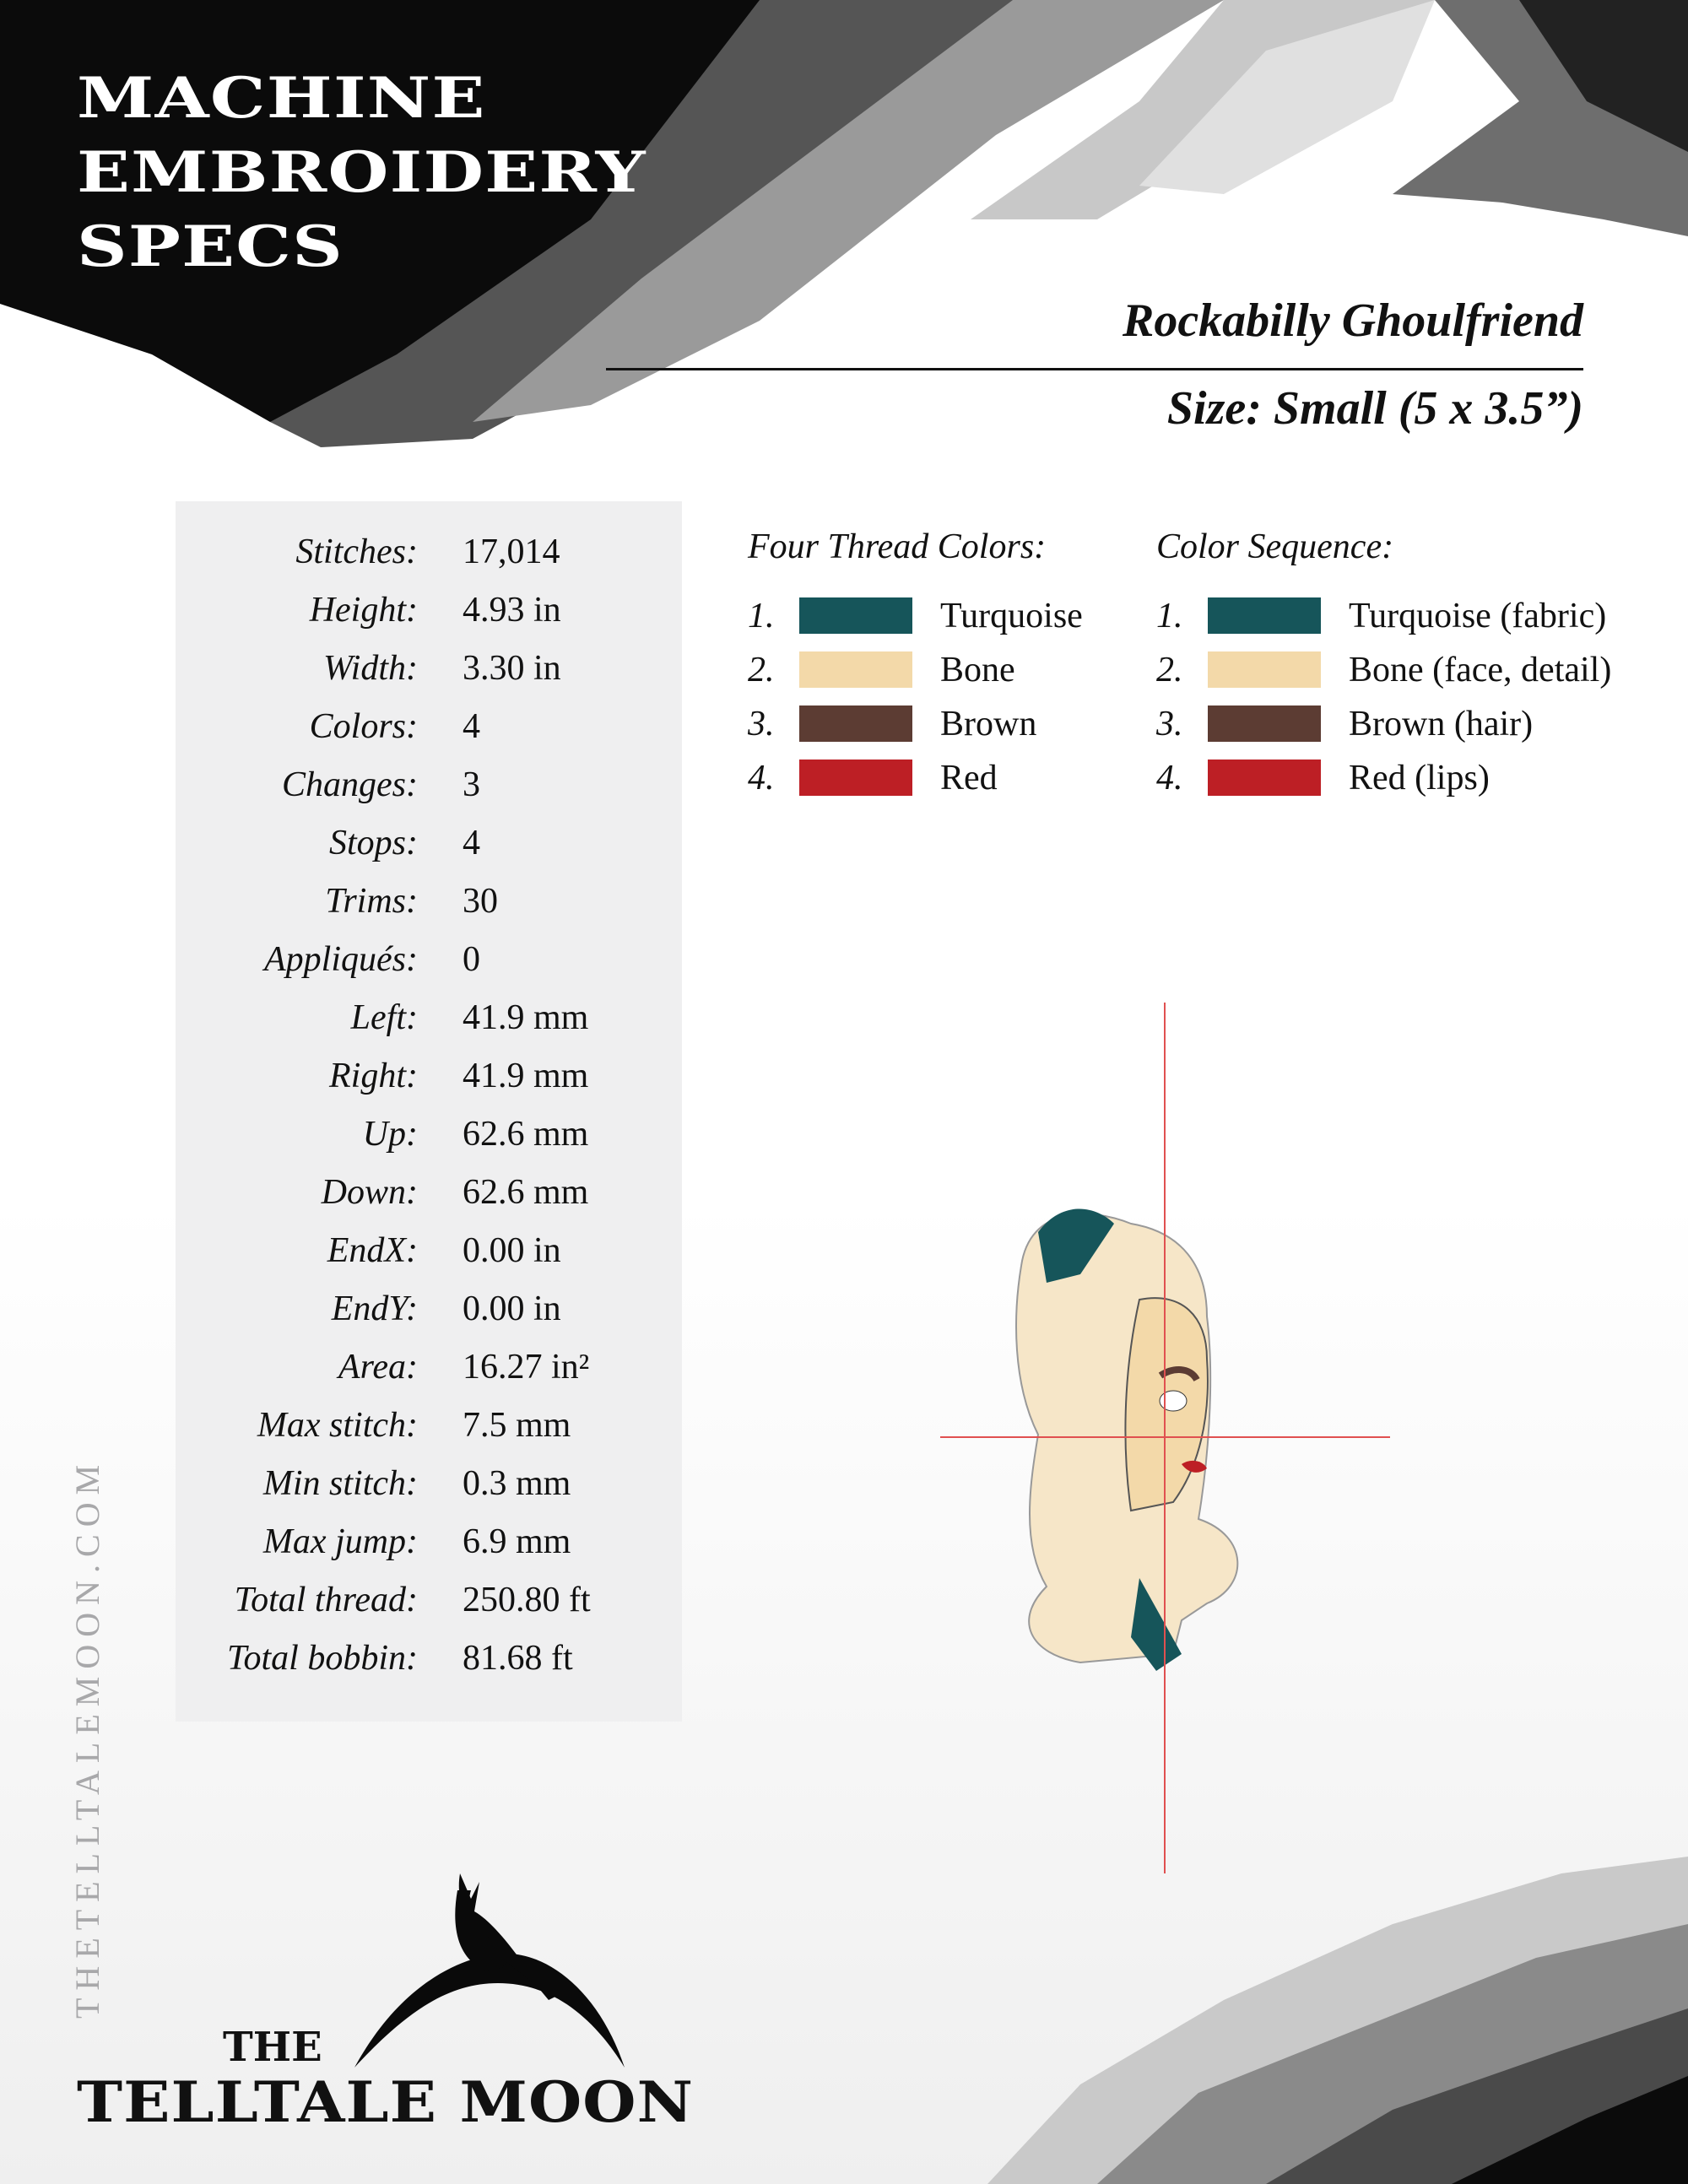 The height and width of the screenshot is (2184, 1688). I want to click on spec-label: Trims:, so click(371, 901).